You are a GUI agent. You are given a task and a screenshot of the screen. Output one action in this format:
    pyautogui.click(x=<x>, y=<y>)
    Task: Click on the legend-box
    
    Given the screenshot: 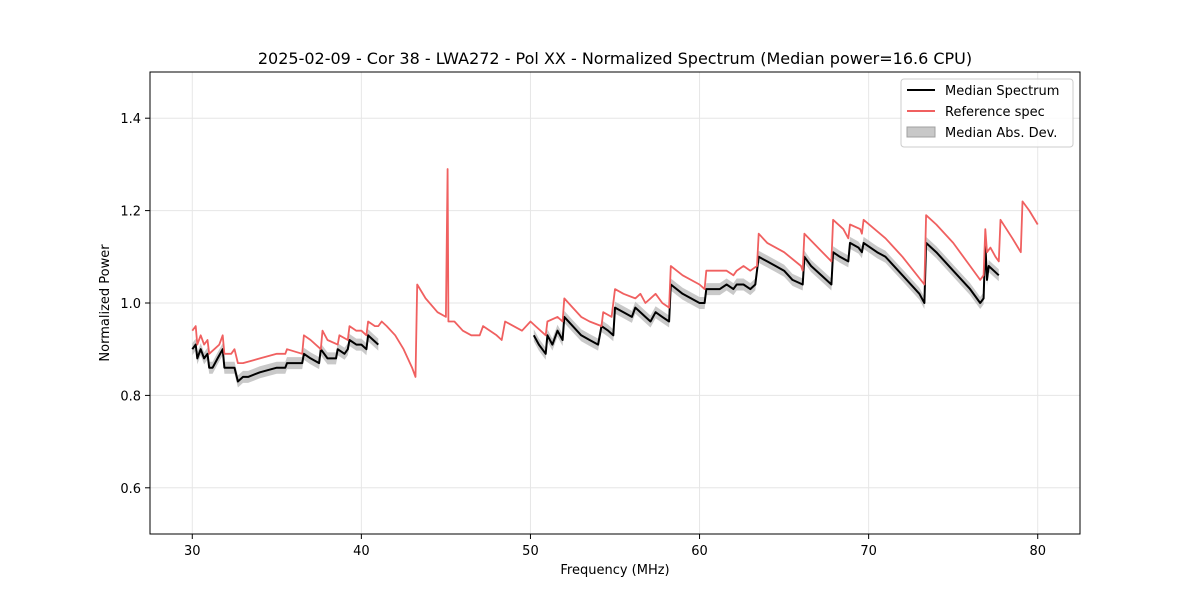 What is the action you would take?
    pyautogui.click(x=987, y=113)
    